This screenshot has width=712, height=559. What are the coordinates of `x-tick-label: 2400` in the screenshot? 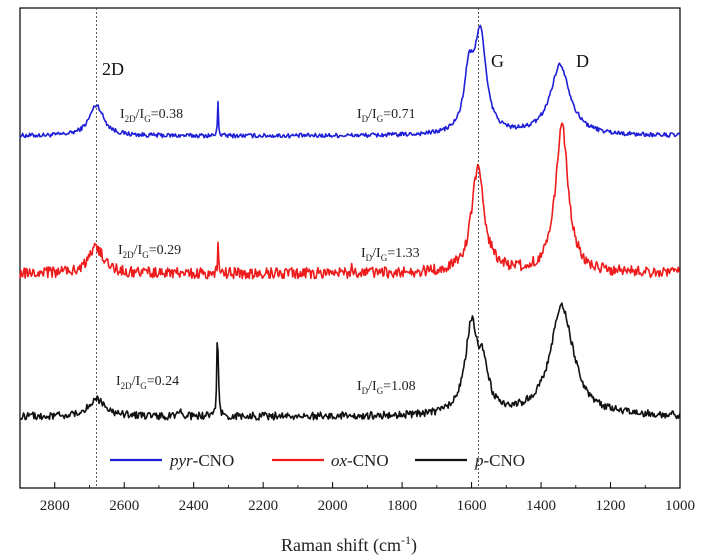 It's located at (194, 506).